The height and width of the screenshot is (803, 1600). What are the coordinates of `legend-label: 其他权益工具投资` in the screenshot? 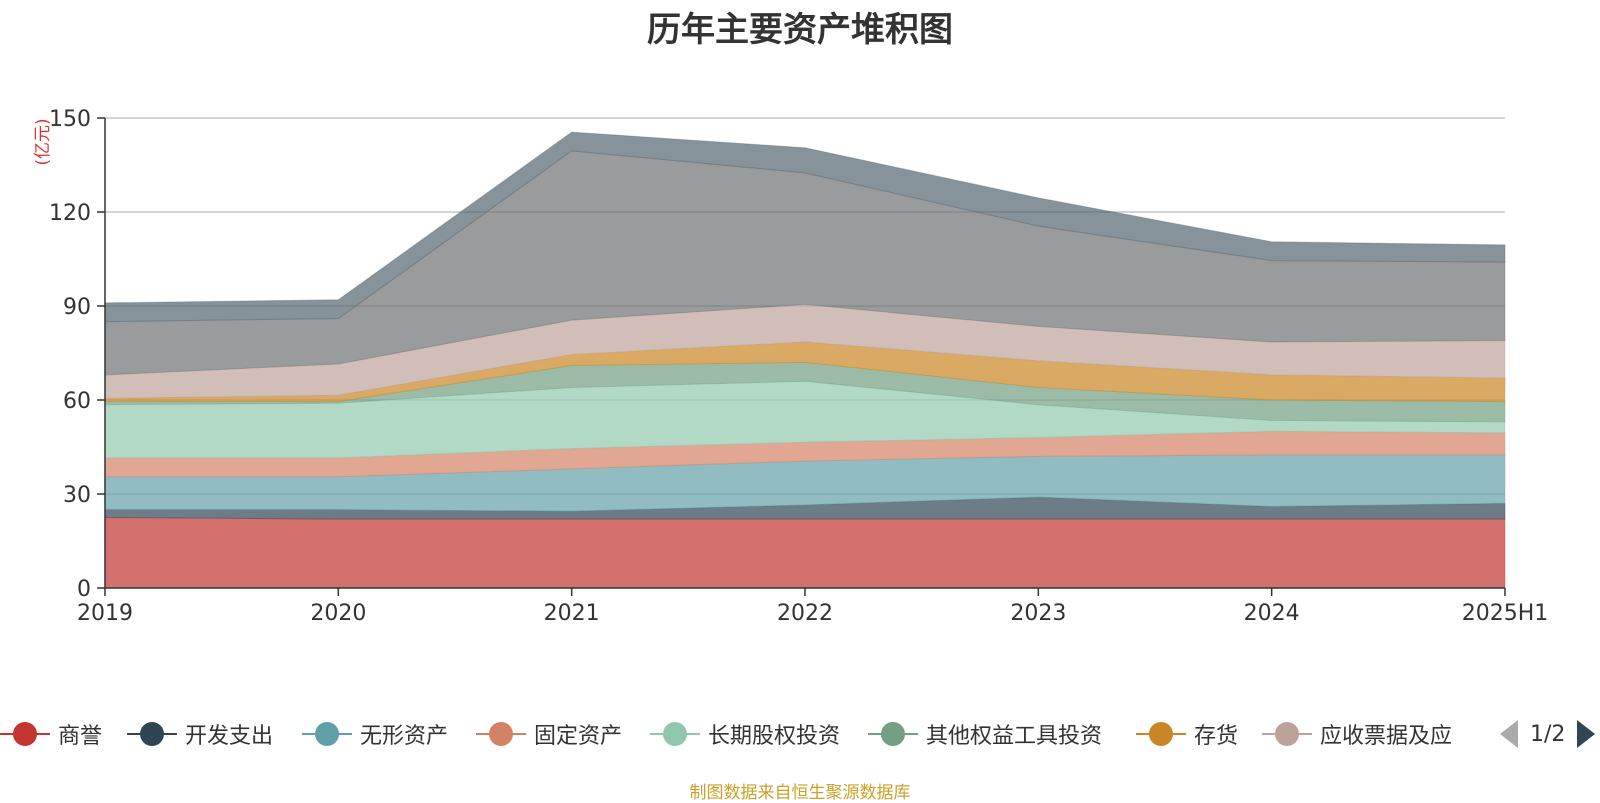 It's located at (1014, 736).